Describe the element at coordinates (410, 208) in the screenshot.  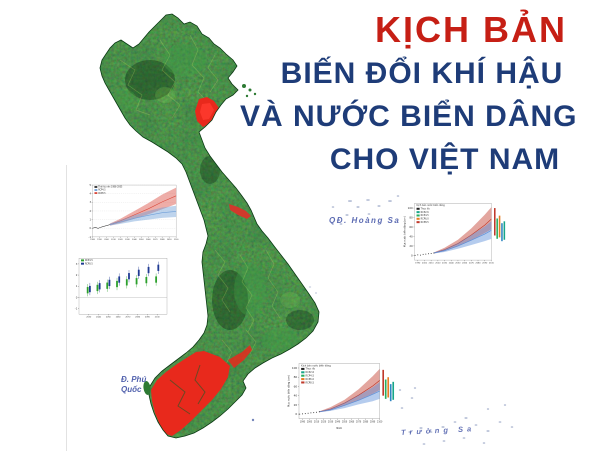
I see `svg-text: 100` at that location.